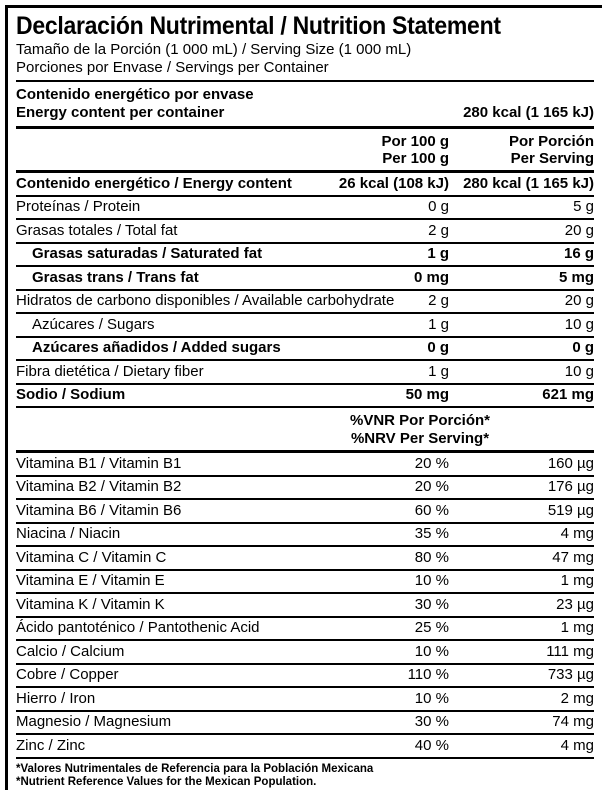  What do you see at coordinates (97, 230) in the screenshot?
I see `nutrient-label: Grasas totales / Total fat` at bounding box center [97, 230].